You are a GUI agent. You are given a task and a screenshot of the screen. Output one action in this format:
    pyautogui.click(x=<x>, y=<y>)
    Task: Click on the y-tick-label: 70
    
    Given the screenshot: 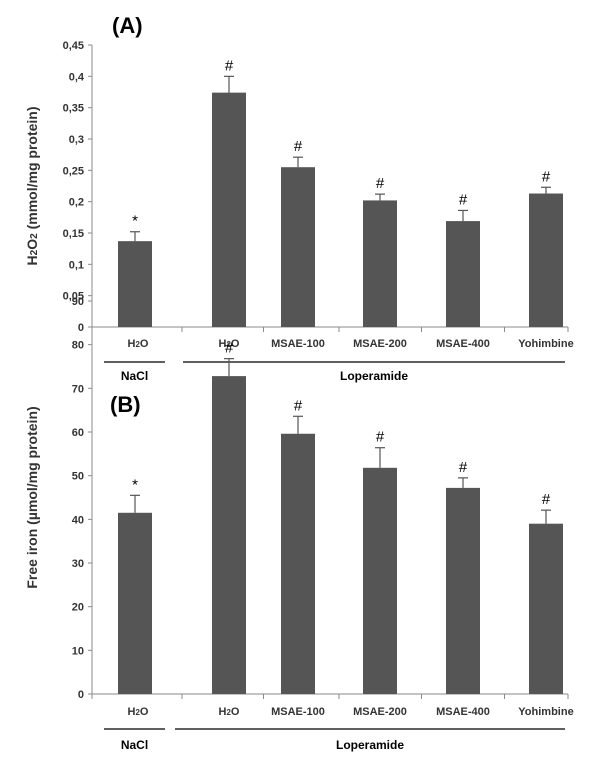 What is the action you would take?
    pyautogui.click(x=78, y=389)
    